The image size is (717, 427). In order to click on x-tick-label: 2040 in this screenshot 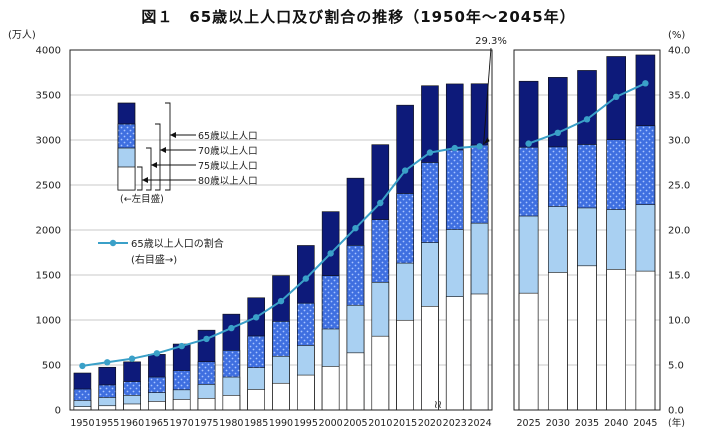, I will do `click(616, 422)`.